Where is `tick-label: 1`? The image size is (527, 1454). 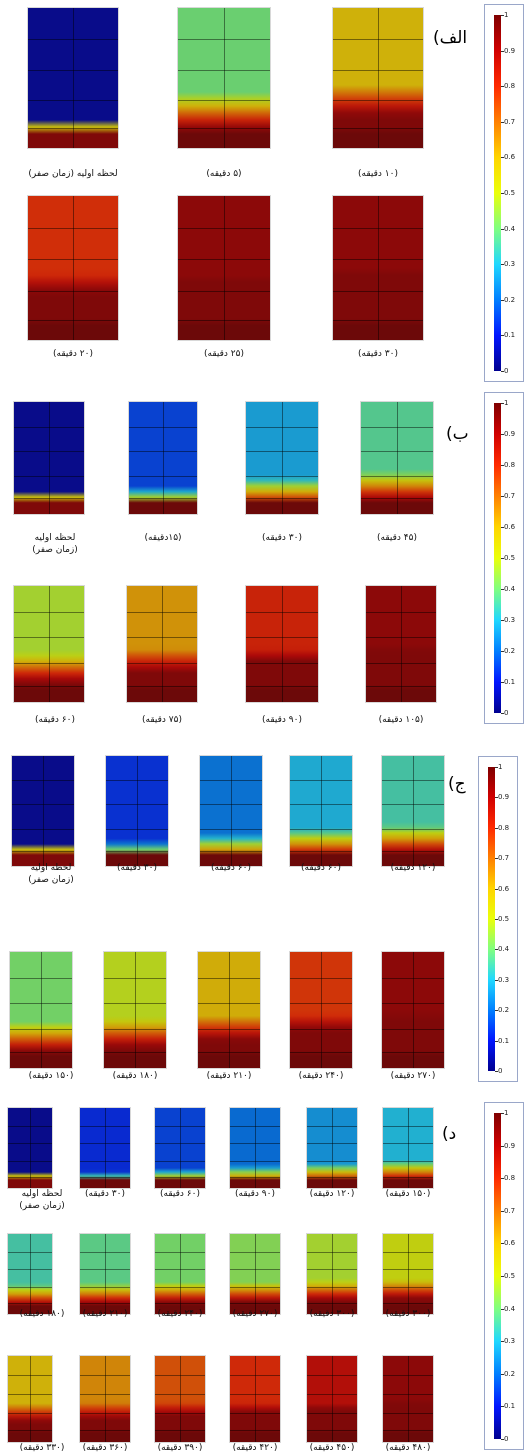
tick-label: 1 is located at coordinates (500, 767).